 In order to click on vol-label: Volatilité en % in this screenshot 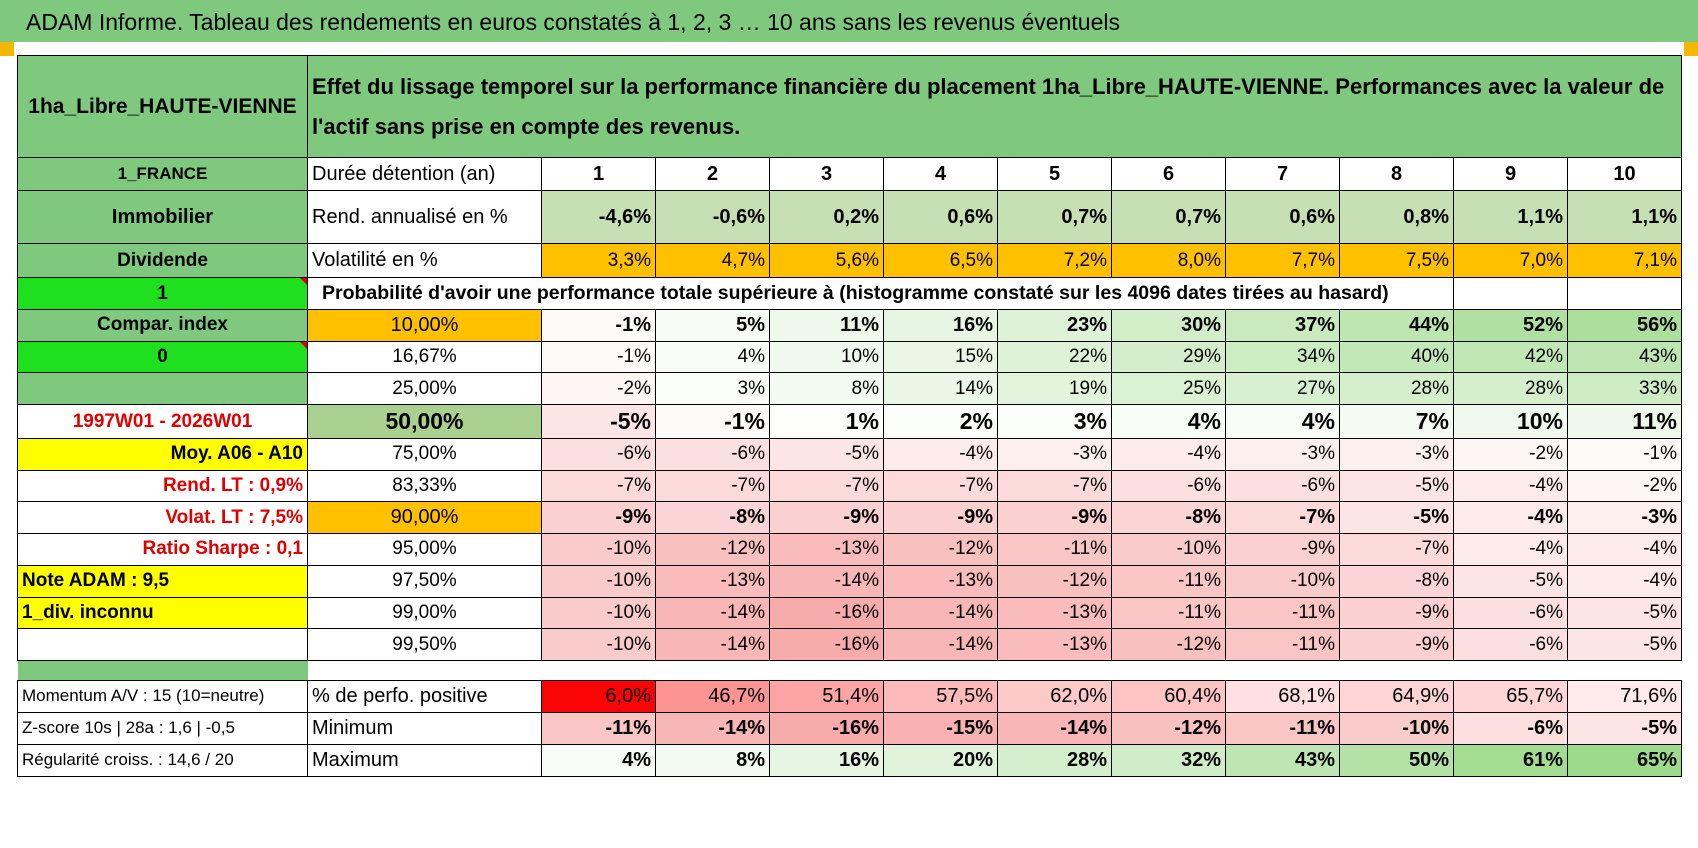, I will do `click(424, 260)`.